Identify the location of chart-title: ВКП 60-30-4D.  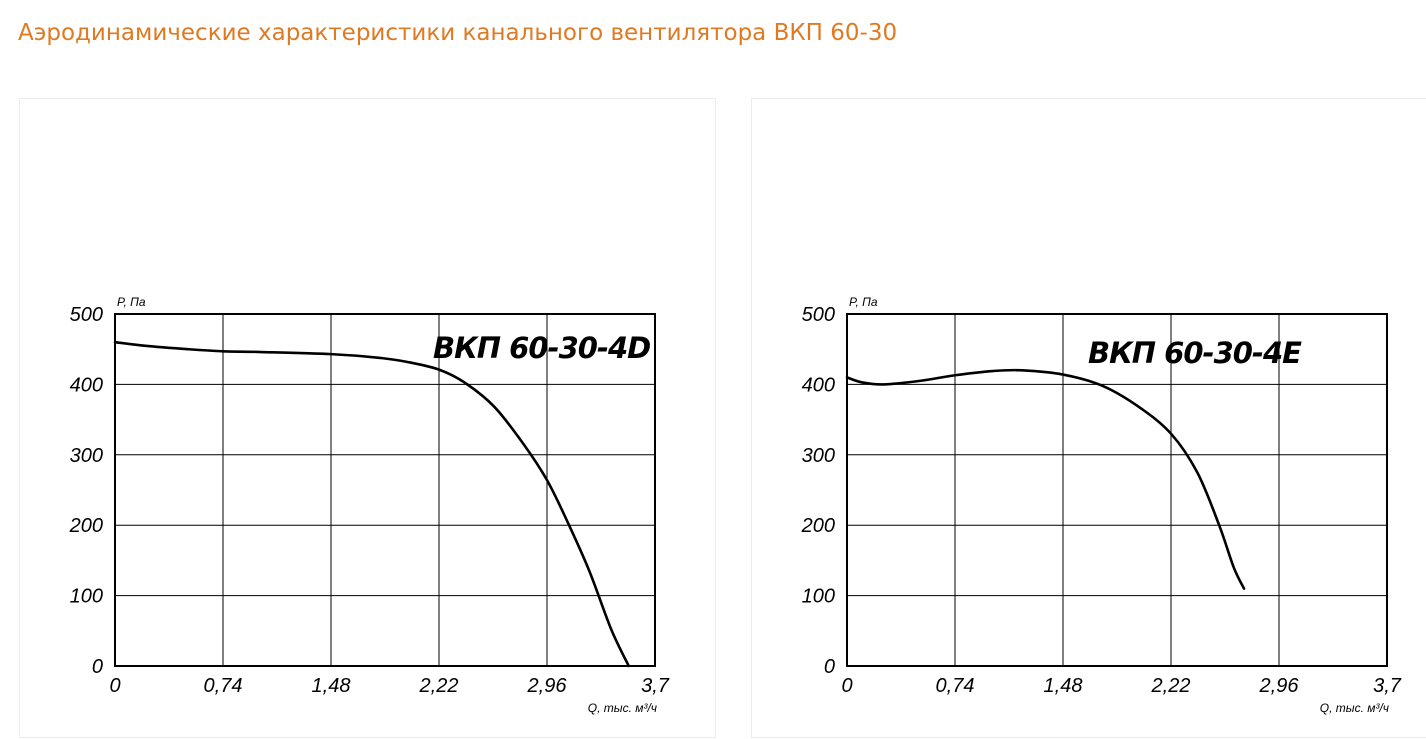
(541, 348).